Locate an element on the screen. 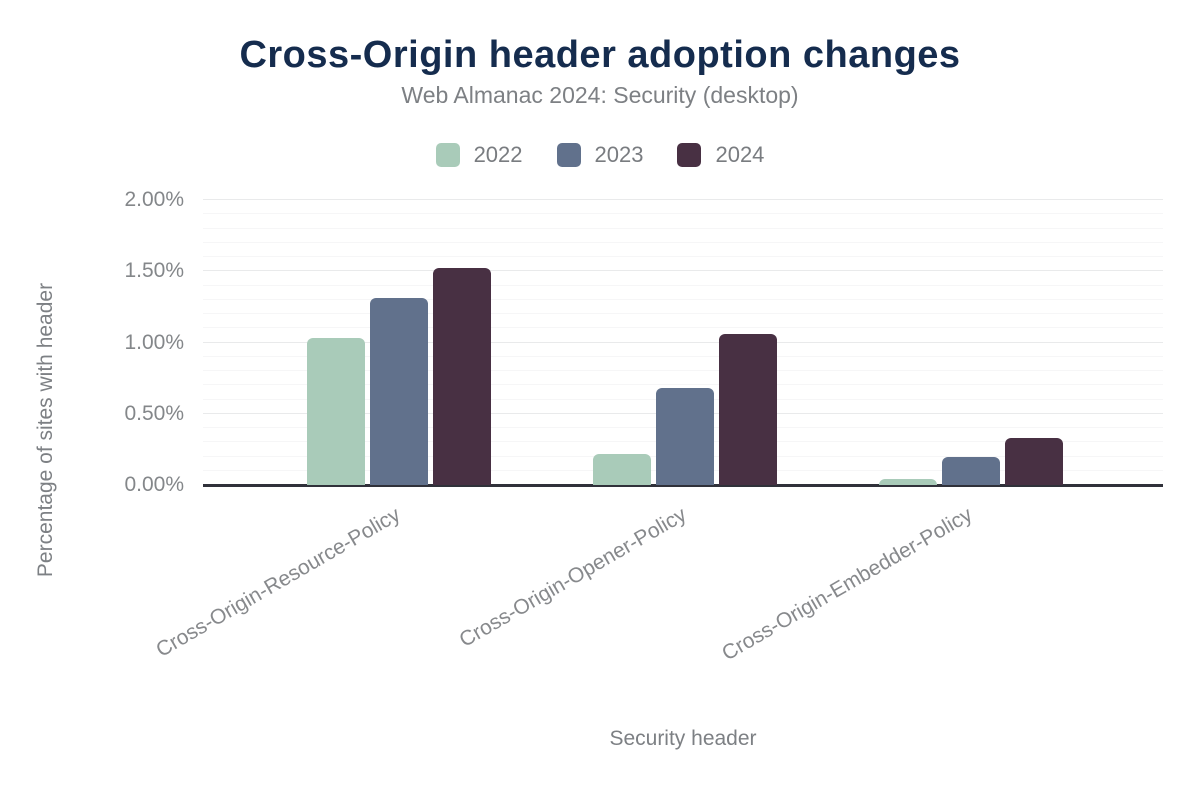  legend-item-2023: 2023 is located at coordinates (600, 155).